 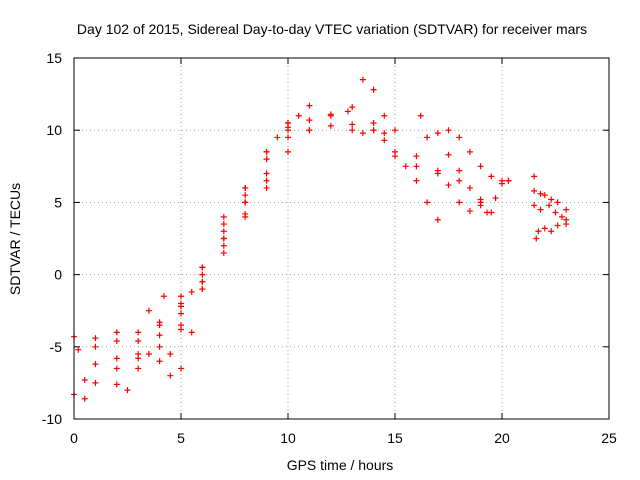 What do you see at coordinates (181, 438) in the screenshot?
I see `x-tick-label: 5` at bounding box center [181, 438].